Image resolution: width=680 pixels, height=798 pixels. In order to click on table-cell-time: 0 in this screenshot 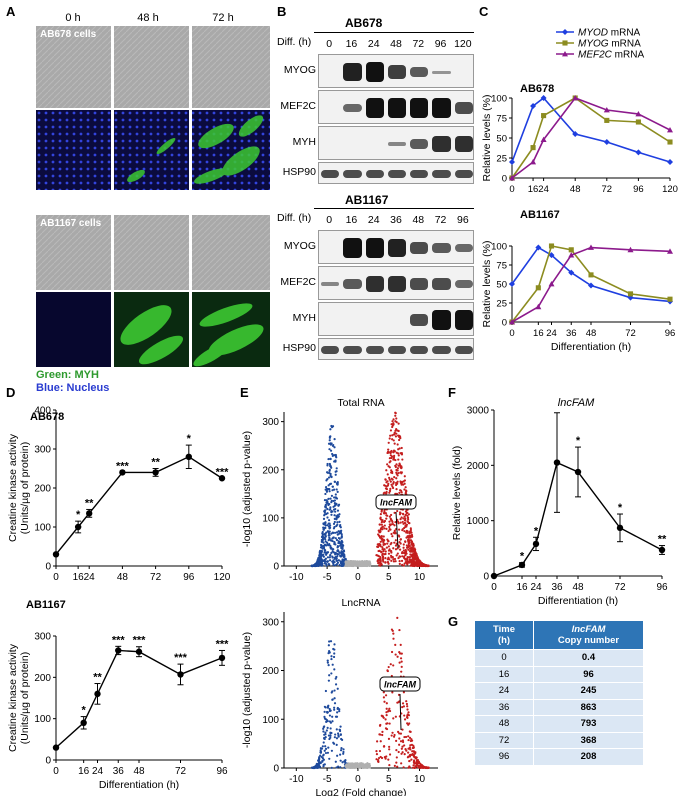, I will do `click(504, 658)`.